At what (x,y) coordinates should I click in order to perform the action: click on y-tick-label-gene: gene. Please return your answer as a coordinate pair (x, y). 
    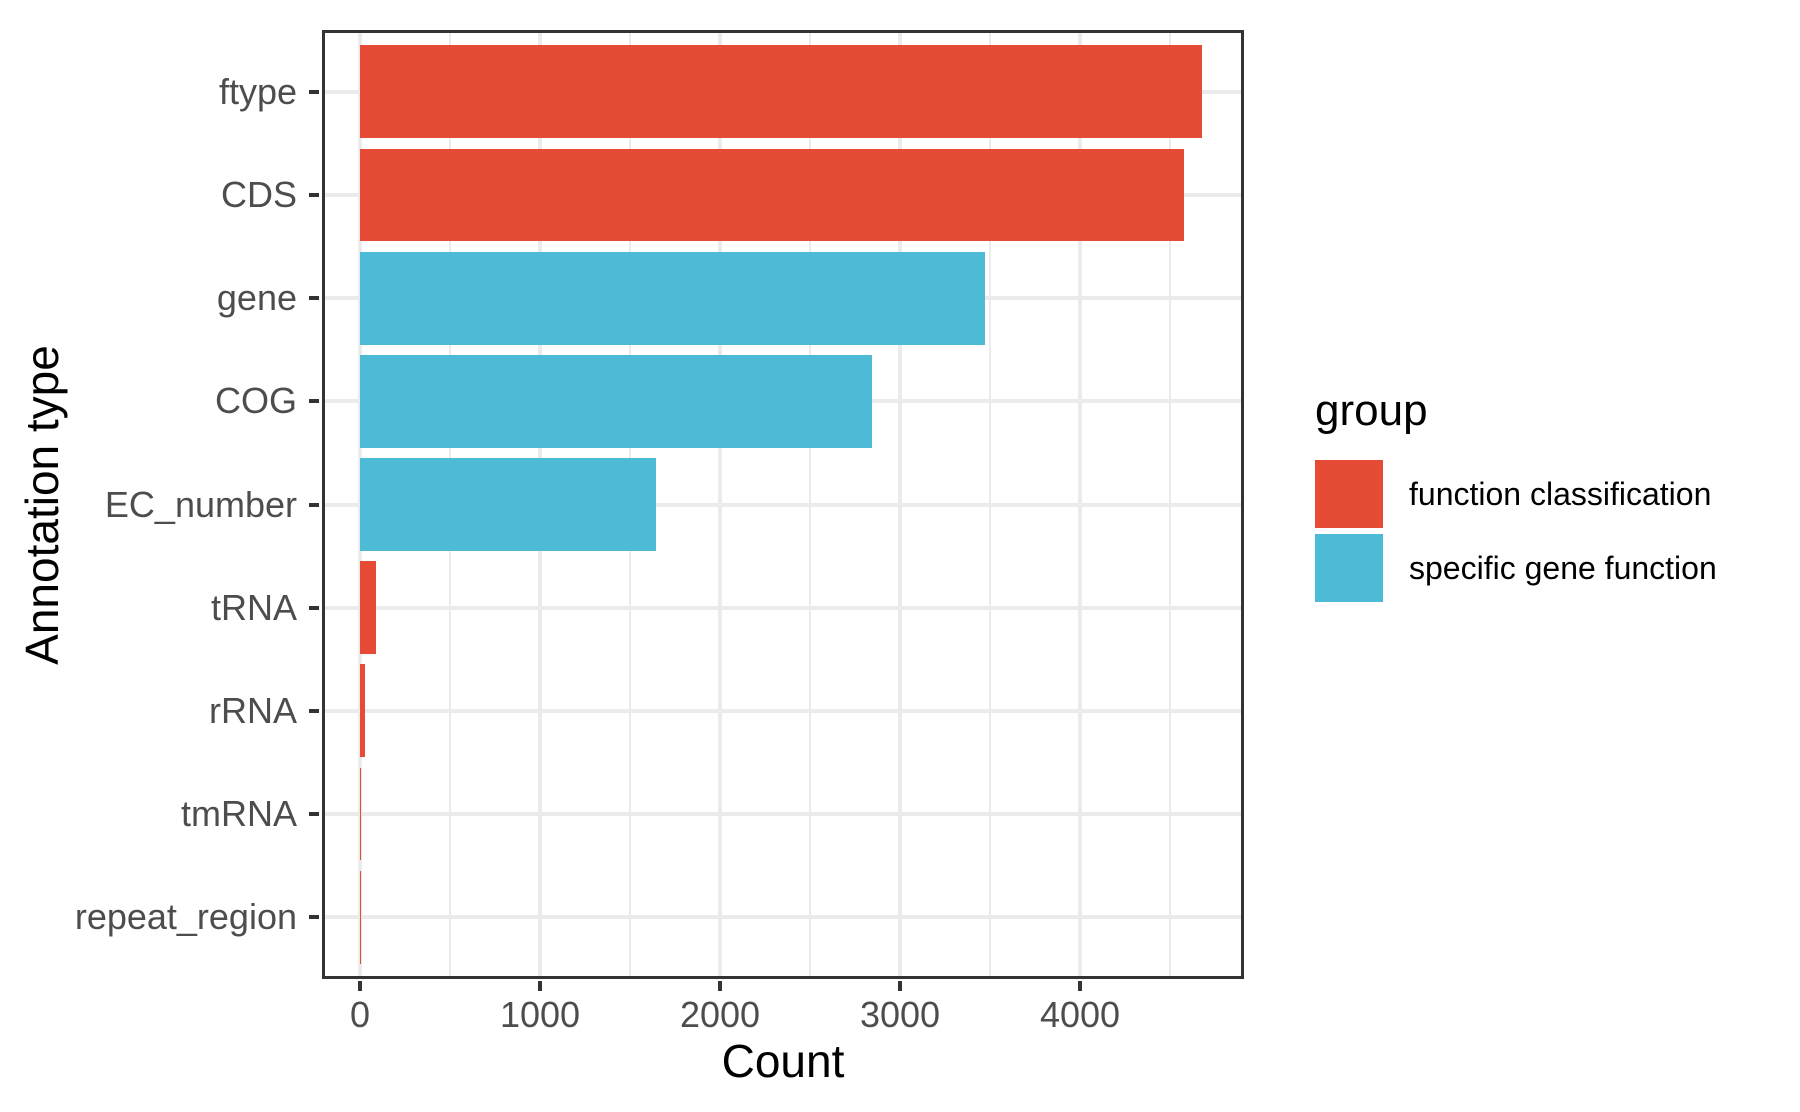
    Looking at the image, I should click on (256, 298).